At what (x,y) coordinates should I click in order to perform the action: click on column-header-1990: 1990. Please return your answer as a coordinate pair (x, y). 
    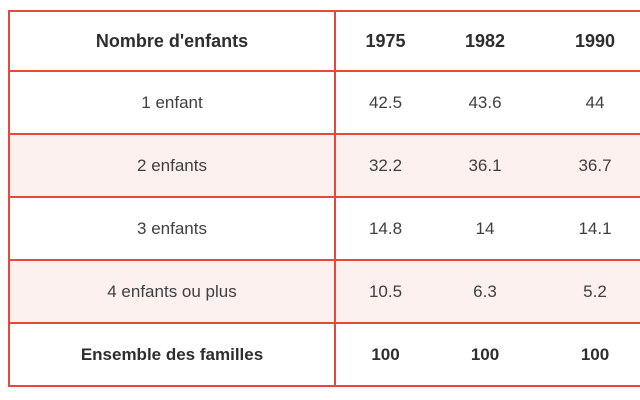
    Looking at the image, I should click on (587, 41).